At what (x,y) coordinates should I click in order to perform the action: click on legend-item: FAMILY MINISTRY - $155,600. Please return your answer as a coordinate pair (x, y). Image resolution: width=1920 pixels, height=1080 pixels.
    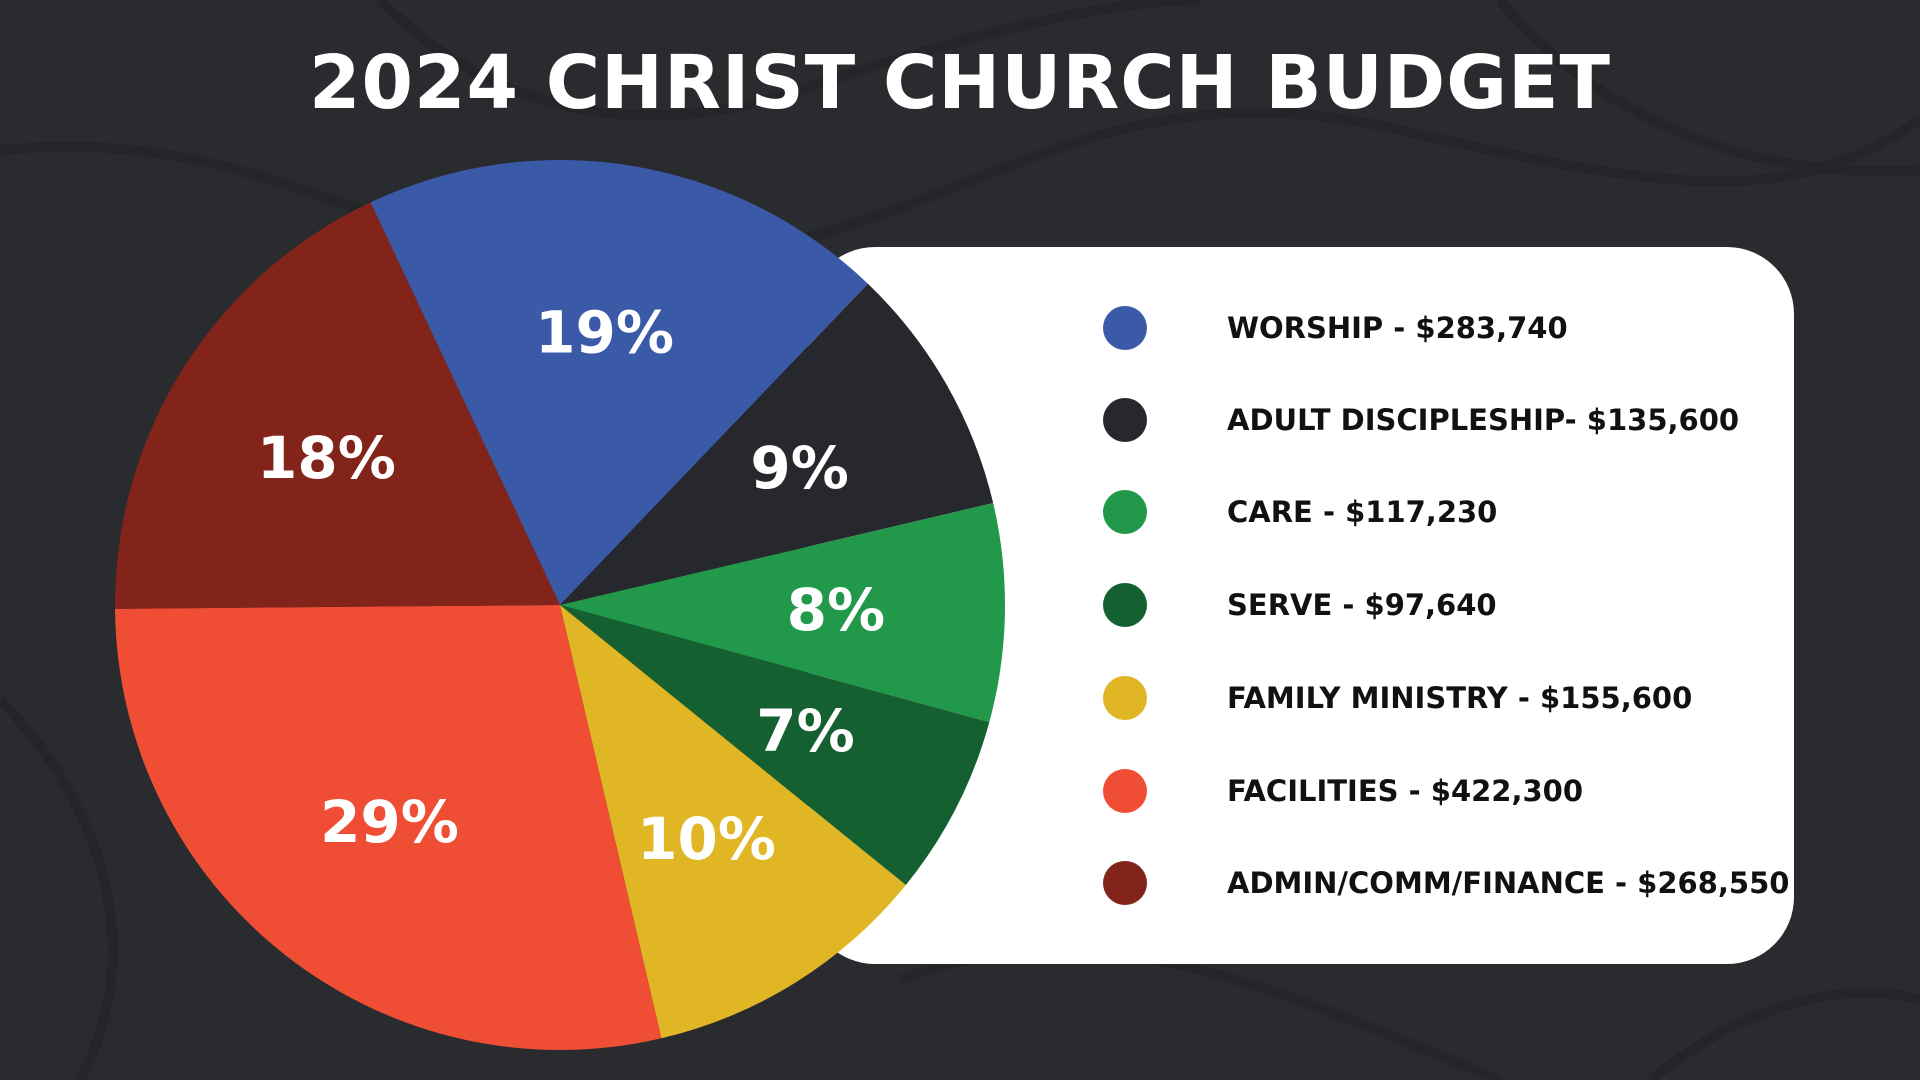
    Looking at the image, I should click on (1397, 698).